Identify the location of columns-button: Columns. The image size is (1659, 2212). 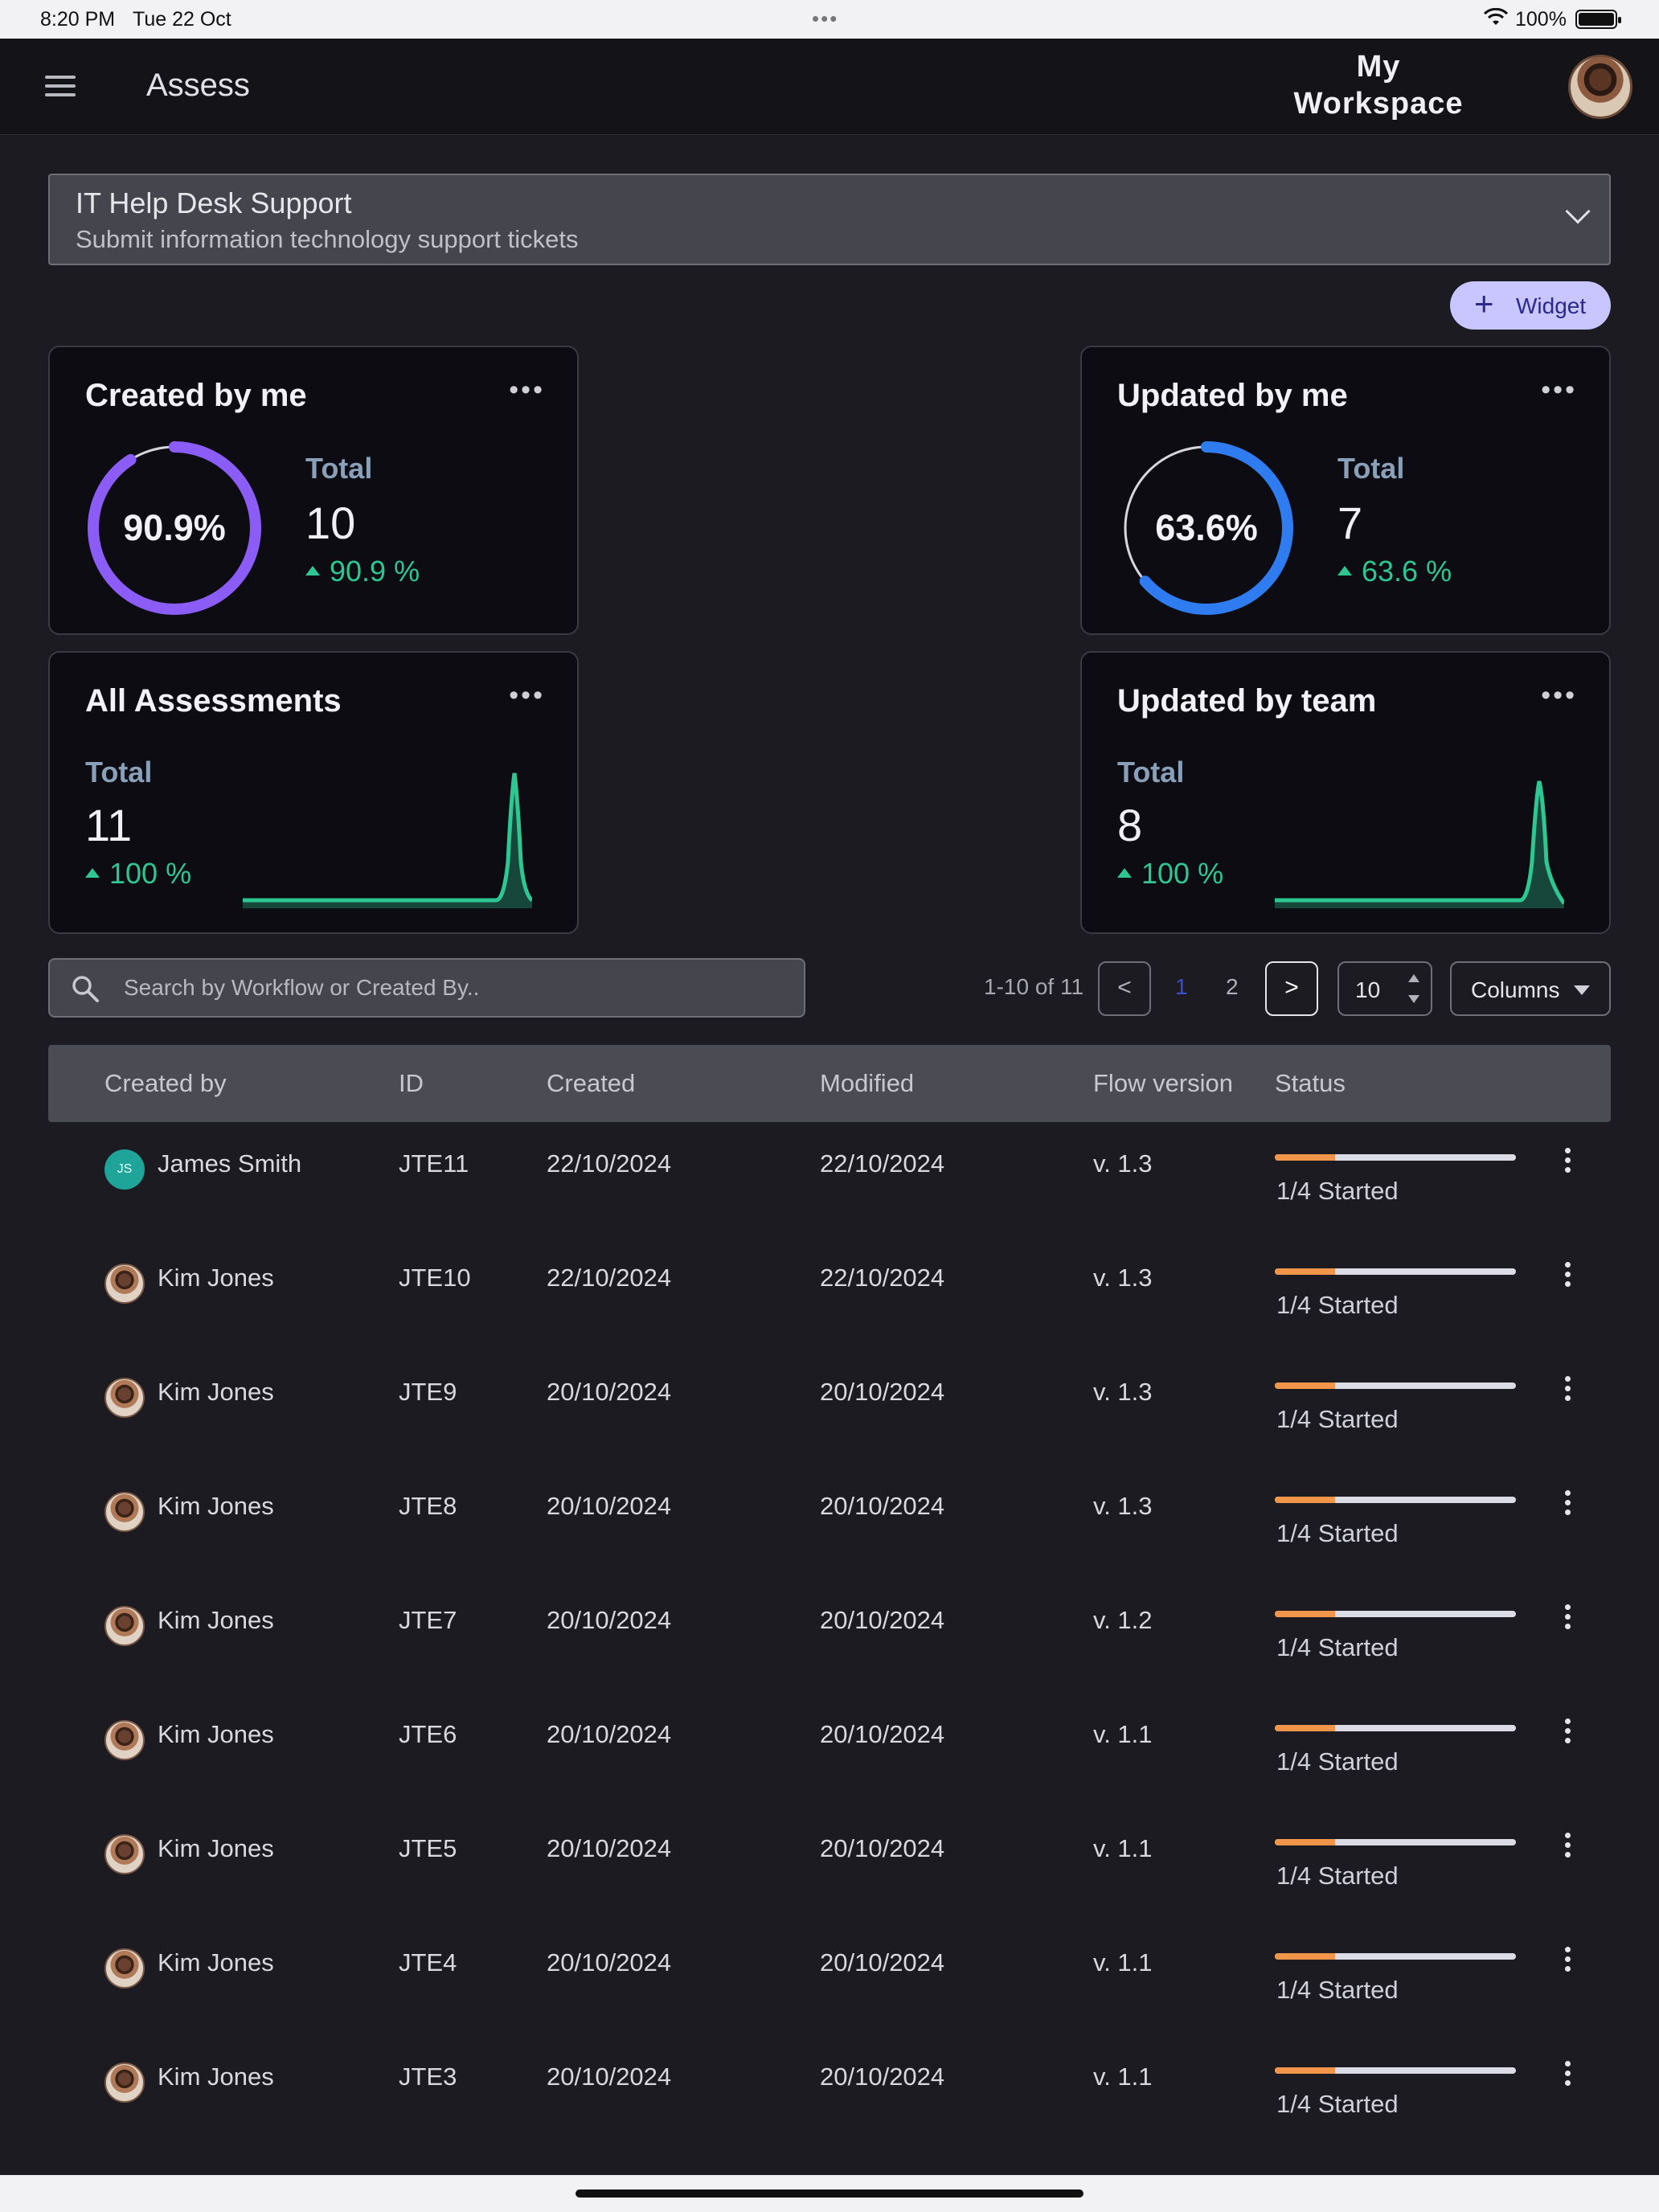
(1530, 989).